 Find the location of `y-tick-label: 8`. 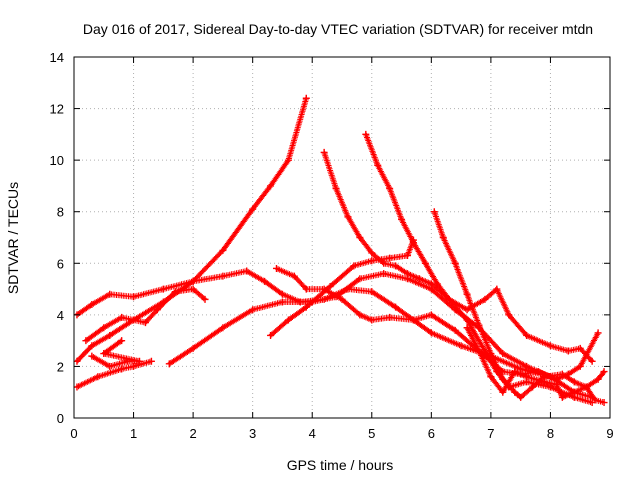

y-tick-label: 8 is located at coordinates (60, 212).